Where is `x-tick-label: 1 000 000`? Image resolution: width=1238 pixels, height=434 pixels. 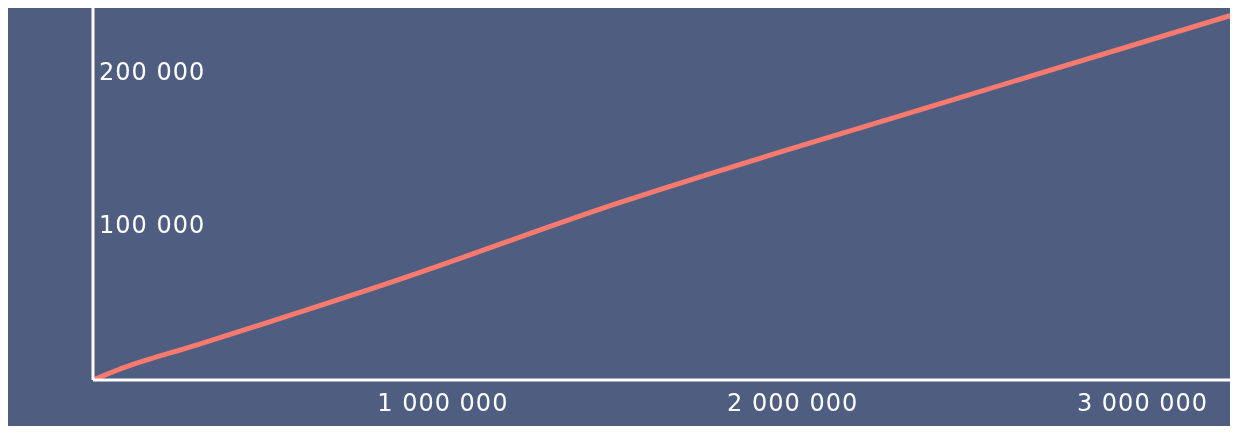 x-tick-label: 1 000 000 is located at coordinates (443, 403).